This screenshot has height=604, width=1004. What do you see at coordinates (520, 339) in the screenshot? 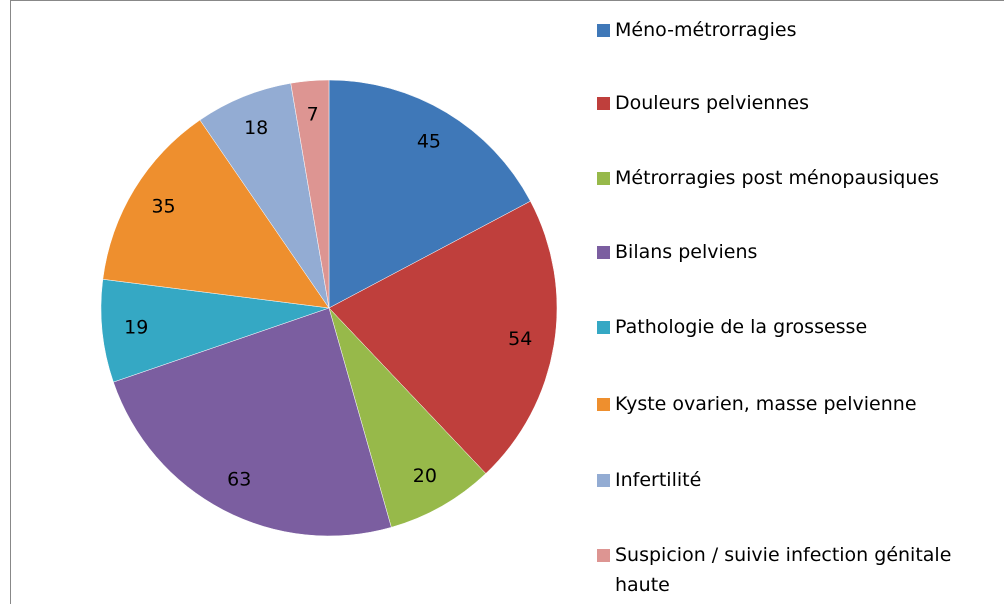
I see `data-label: 54` at bounding box center [520, 339].